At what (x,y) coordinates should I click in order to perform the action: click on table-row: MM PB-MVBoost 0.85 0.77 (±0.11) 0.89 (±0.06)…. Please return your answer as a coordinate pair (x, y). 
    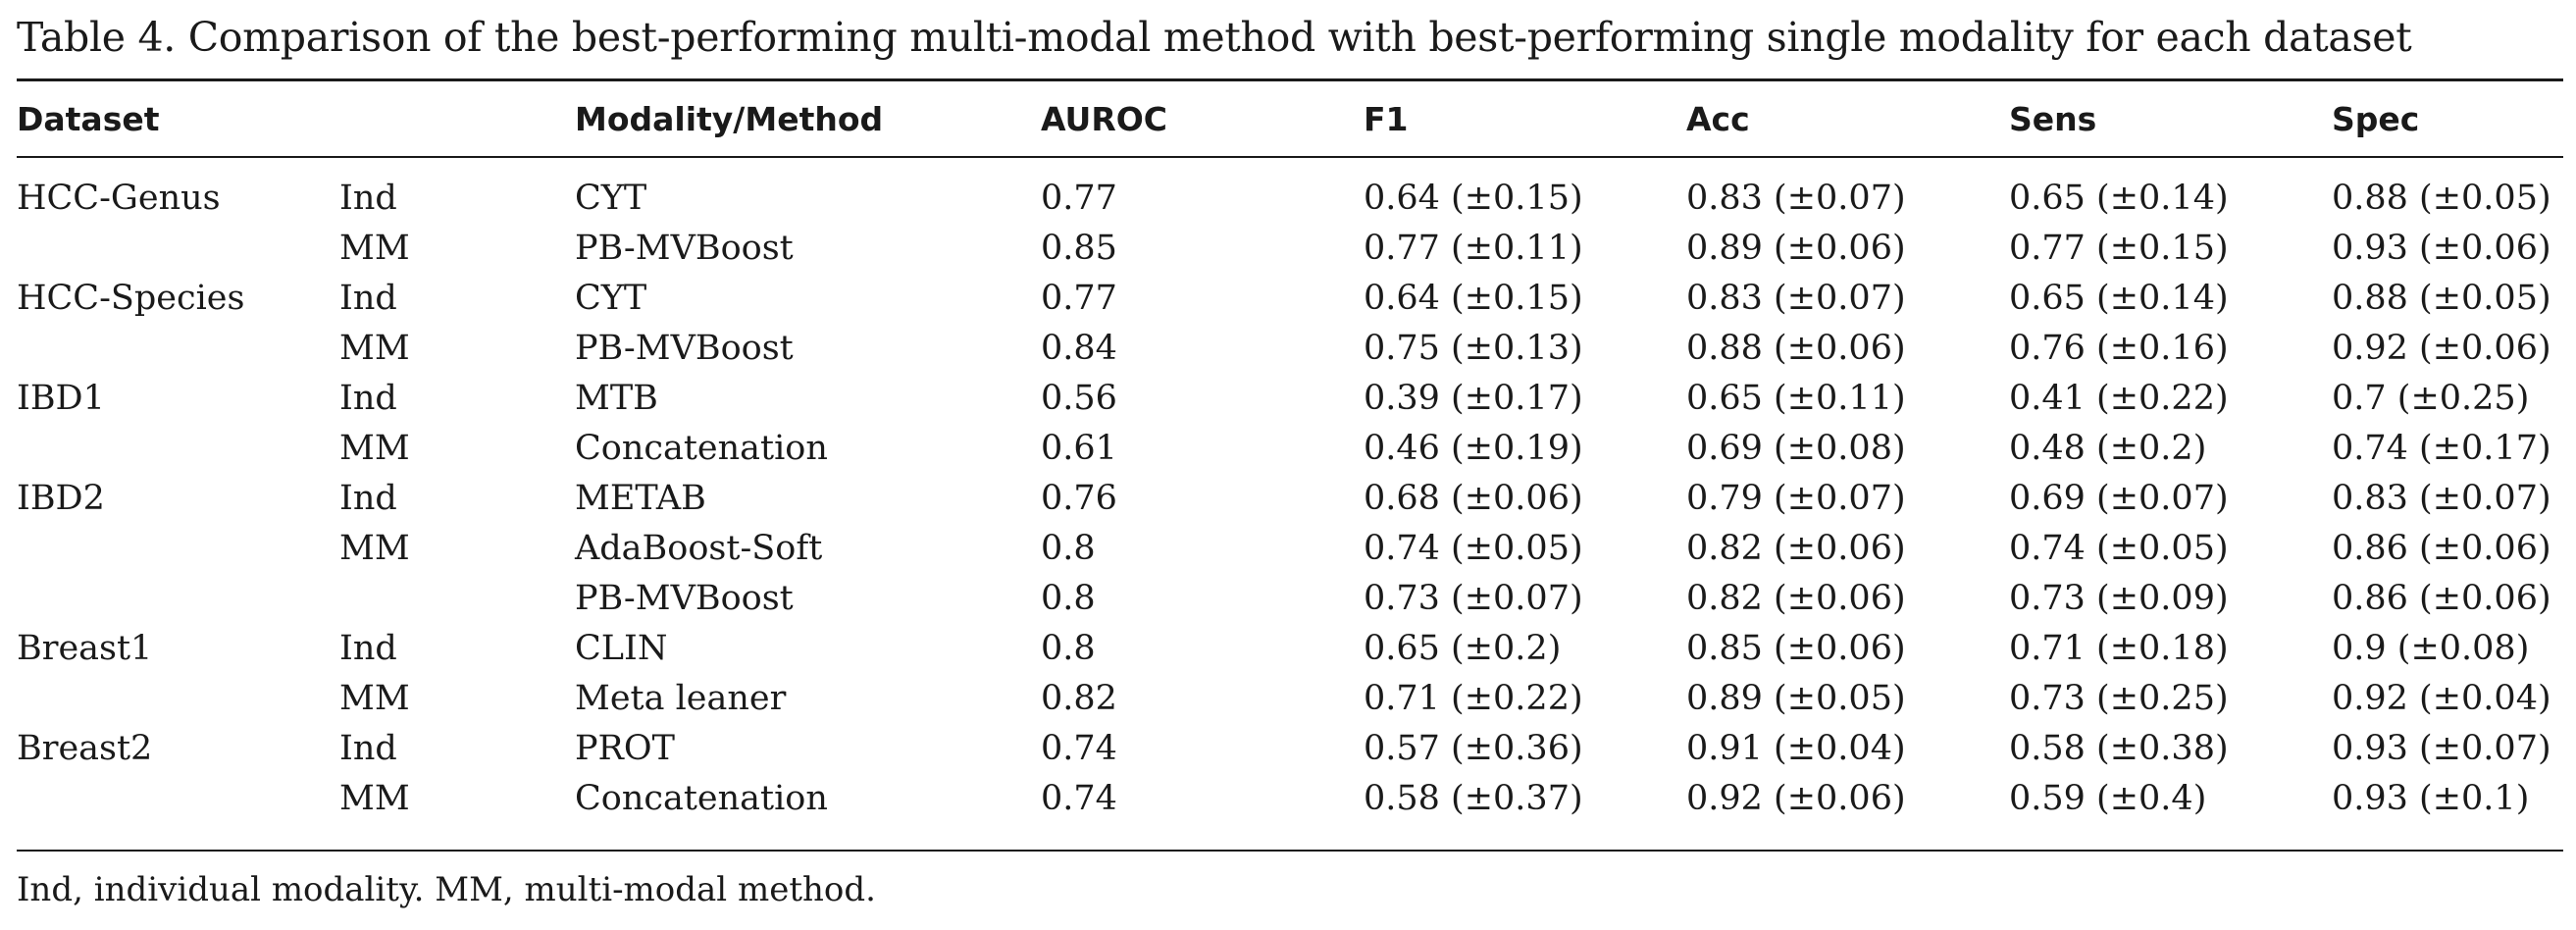
    Looking at the image, I should click on (1290, 249).